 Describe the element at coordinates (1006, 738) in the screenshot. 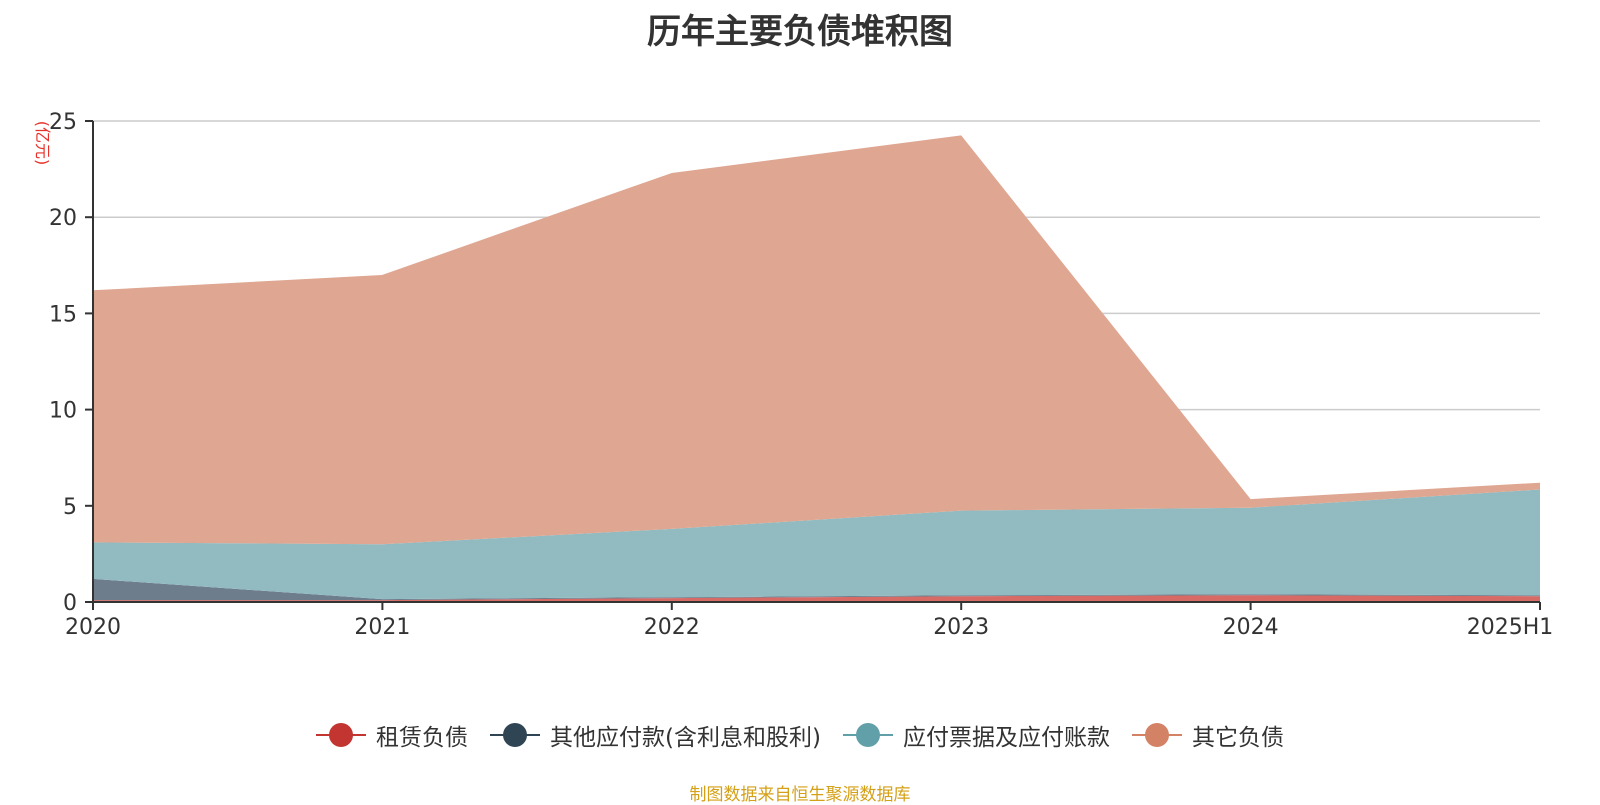

I see `legend-label: 应付票据及应付账款` at that location.